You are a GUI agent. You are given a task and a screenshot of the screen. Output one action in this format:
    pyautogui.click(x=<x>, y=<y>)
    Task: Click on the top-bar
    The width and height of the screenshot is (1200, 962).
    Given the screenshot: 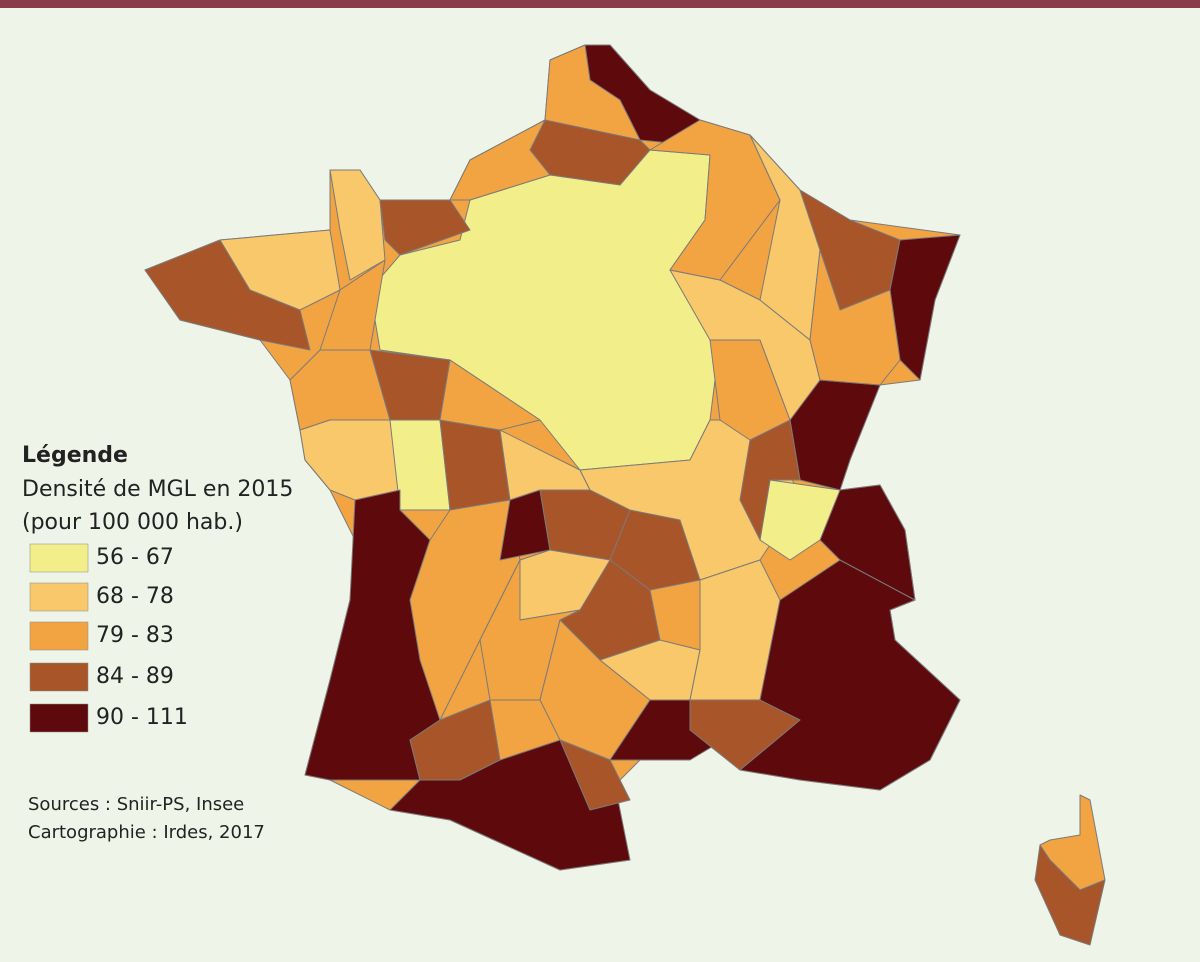 What is the action you would take?
    pyautogui.click(x=600, y=4)
    